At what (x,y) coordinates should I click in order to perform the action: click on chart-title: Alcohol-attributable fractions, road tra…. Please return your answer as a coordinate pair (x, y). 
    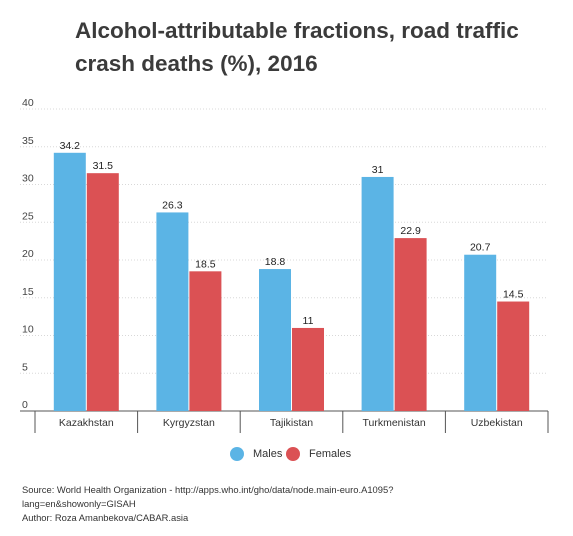
    Looking at the image, I should click on (297, 47).